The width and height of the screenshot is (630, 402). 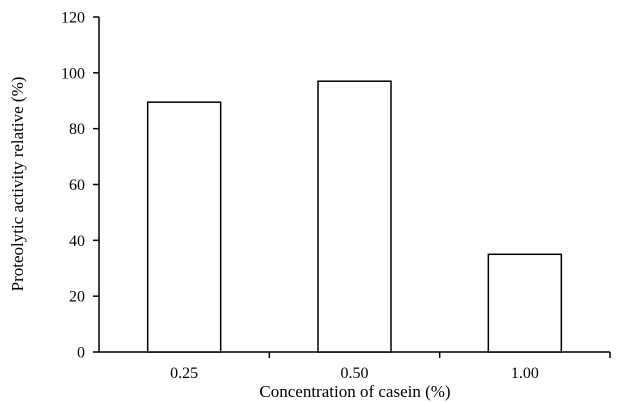 I want to click on x-tick-label: 0.50, so click(x=355, y=373).